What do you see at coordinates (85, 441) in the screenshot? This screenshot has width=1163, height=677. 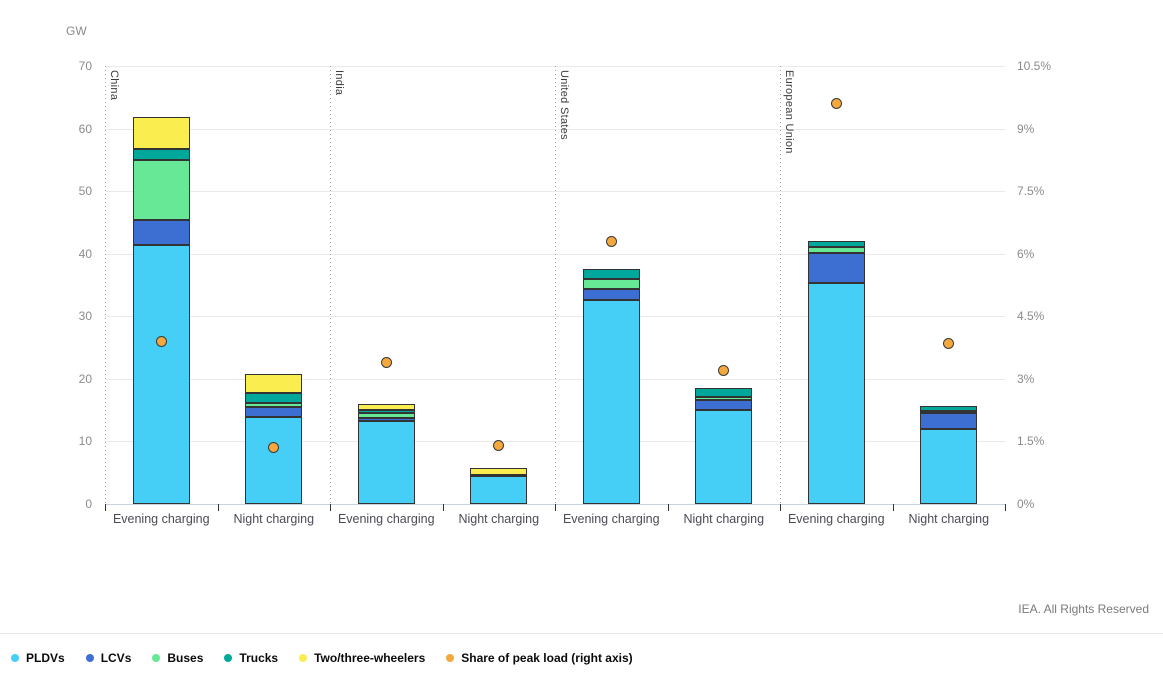 I see `left-axis-tick-label: 10` at bounding box center [85, 441].